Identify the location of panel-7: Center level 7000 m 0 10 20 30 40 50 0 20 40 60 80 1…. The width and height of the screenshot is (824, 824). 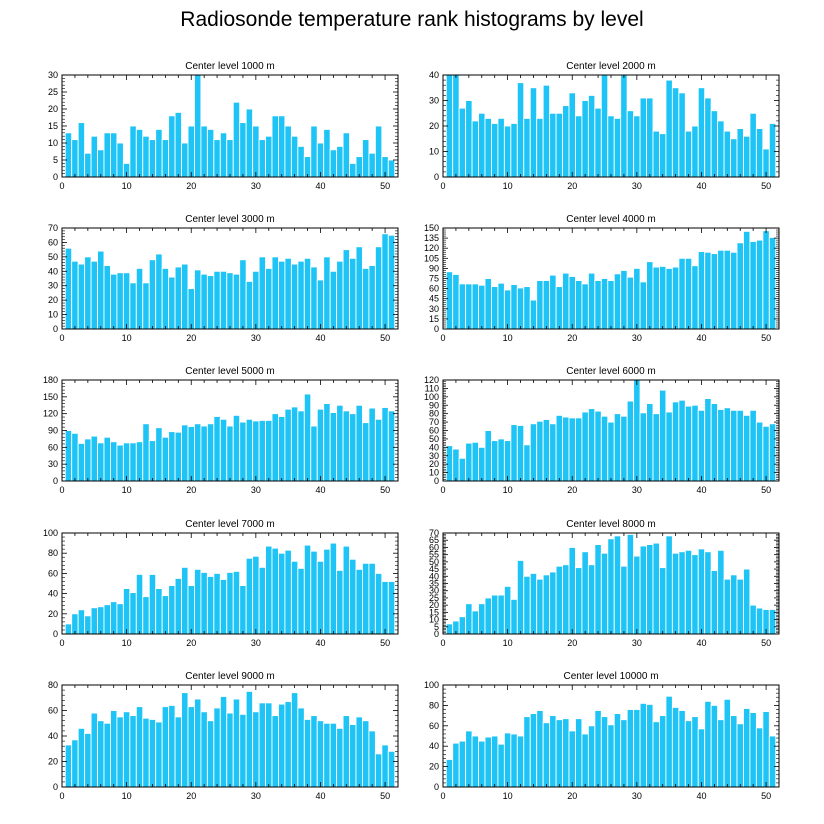
(221, 583).